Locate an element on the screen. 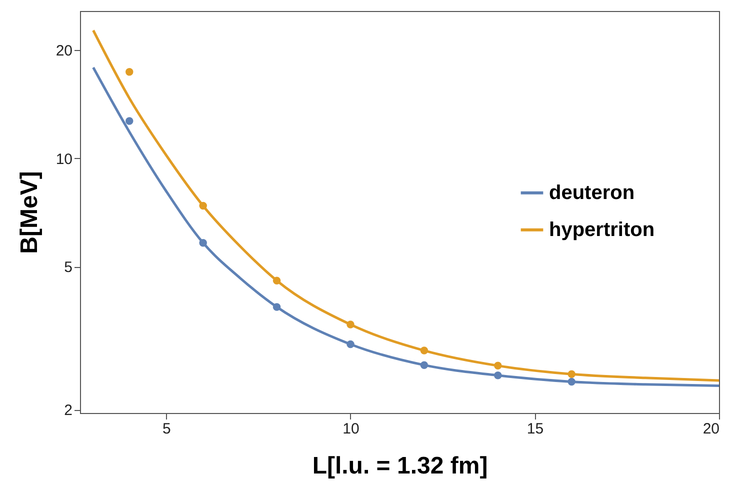 Image resolution: width=729 pixels, height=482 pixels. legend-label: deuteron is located at coordinates (592, 193).